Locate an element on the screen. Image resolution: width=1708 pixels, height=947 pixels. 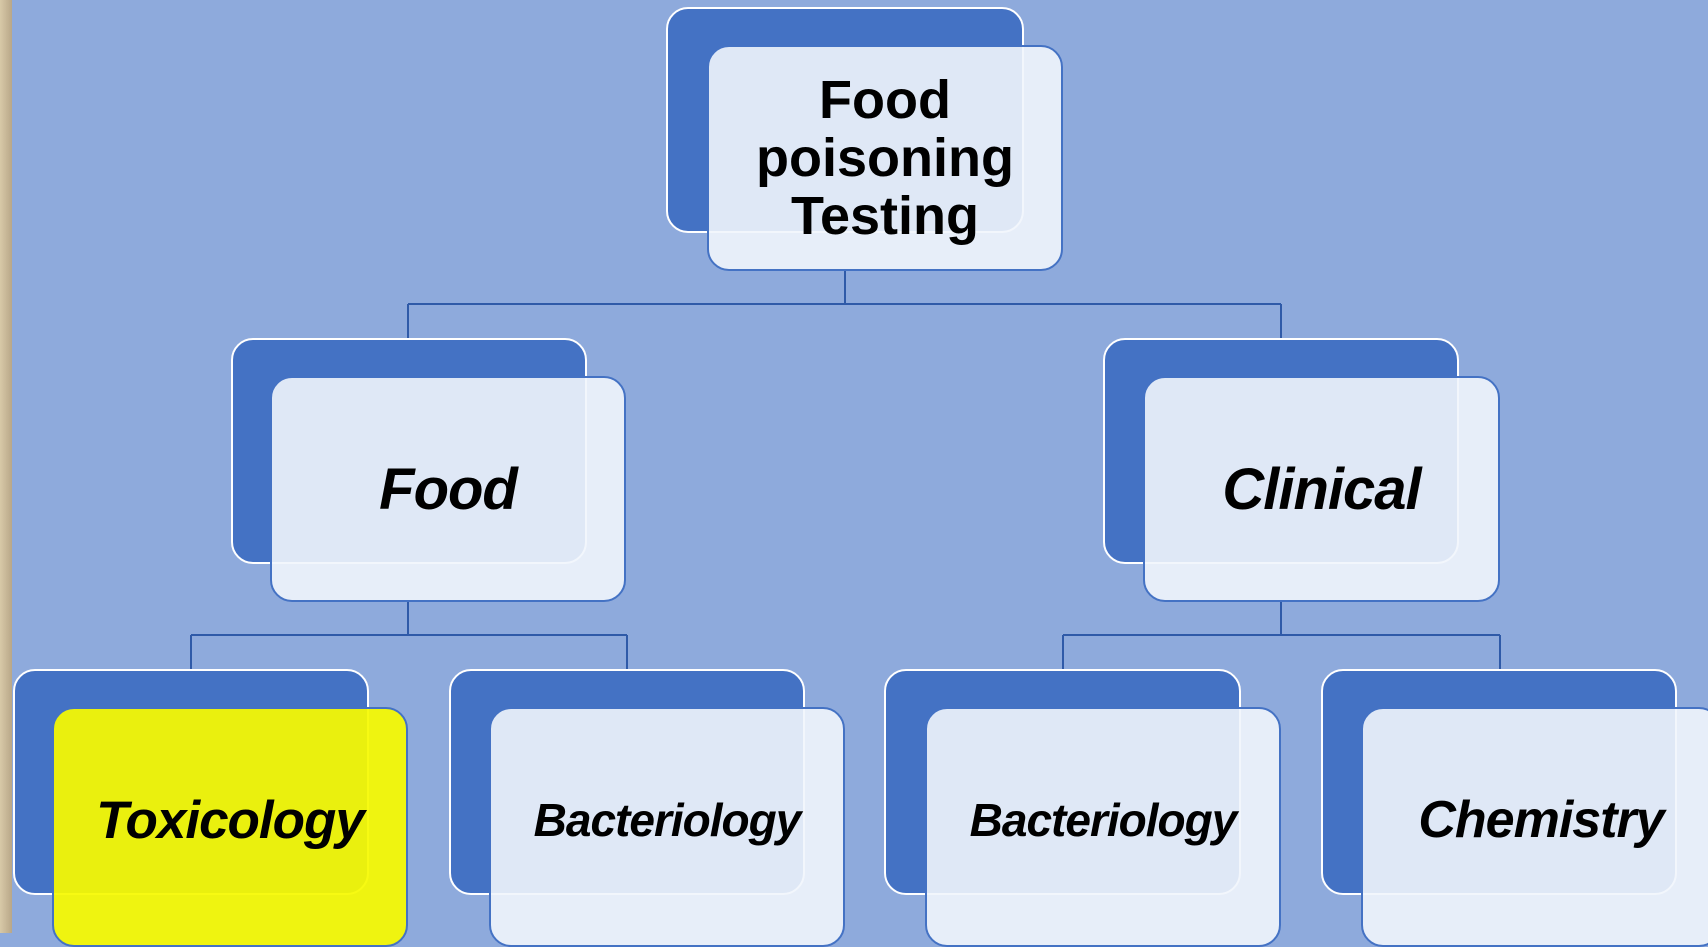
node: Food is located at coordinates (448, 489).